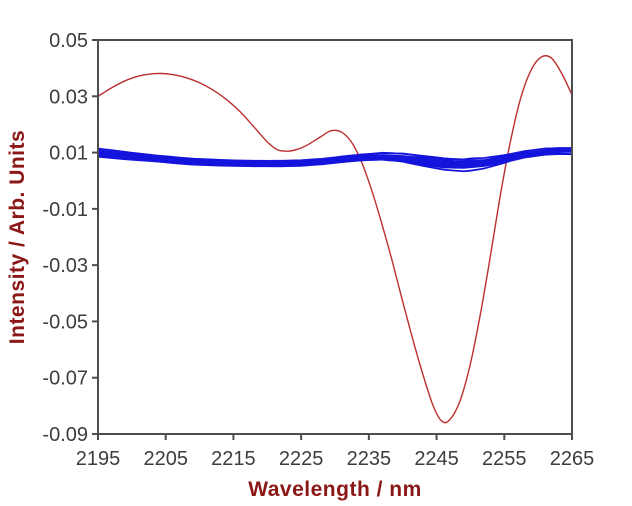 The height and width of the screenshot is (506, 632). Describe the element at coordinates (369, 459) in the screenshot. I see `x-tick-label: 2235` at that location.